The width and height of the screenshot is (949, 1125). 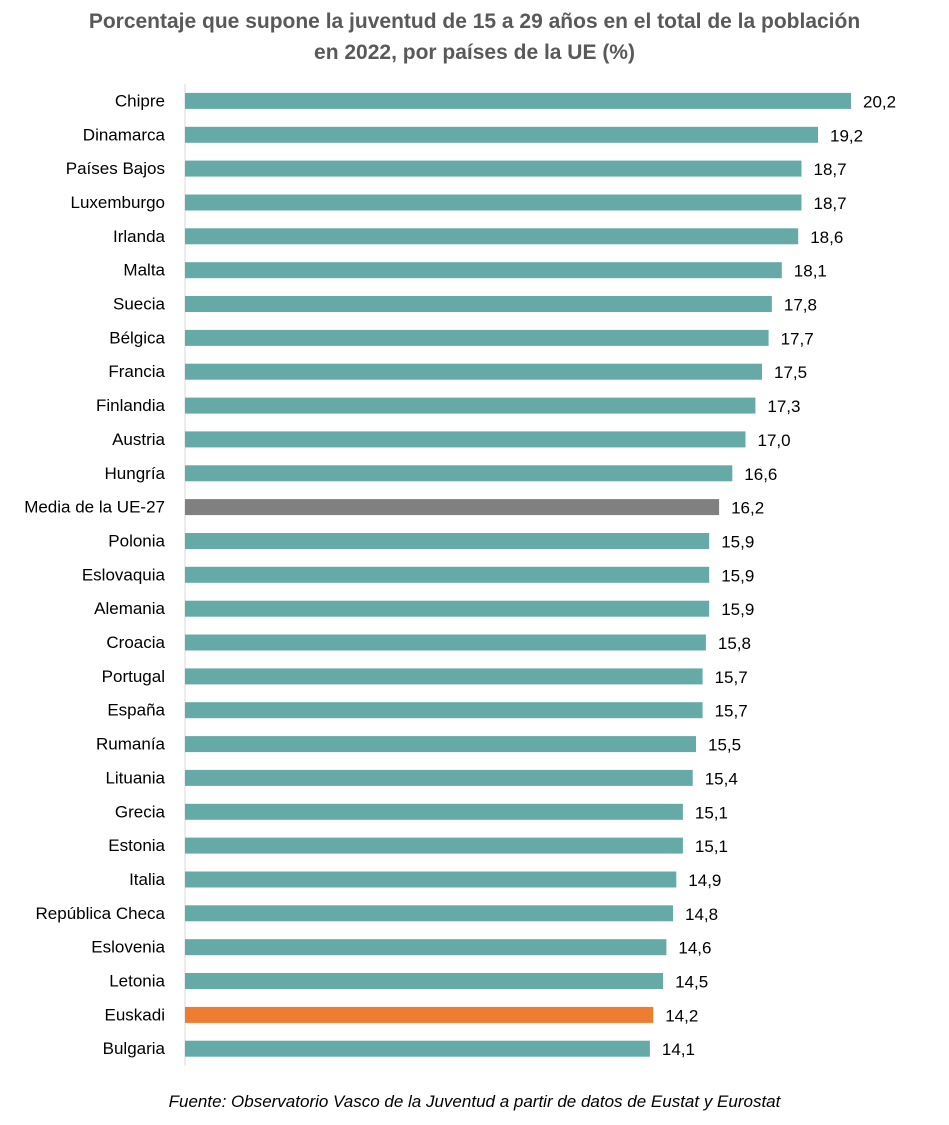 I want to click on category-label-28: Bulgaria, so click(x=134, y=1048).